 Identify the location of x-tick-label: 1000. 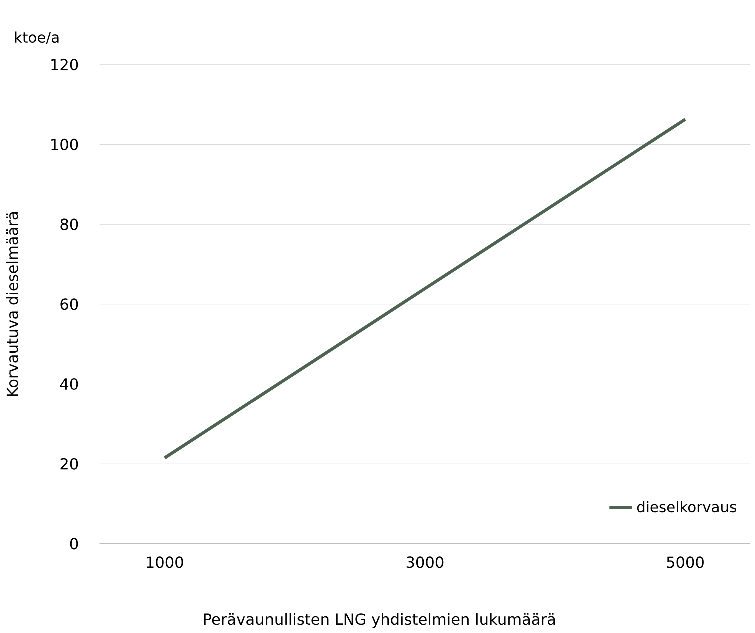
(165, 562).